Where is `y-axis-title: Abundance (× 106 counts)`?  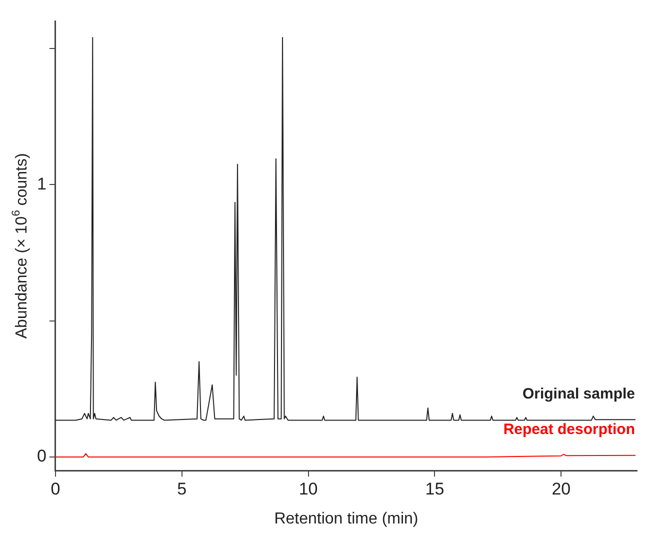
y-axis-title: Abundance (× 106 counts) is located at coordinates (20, 246).